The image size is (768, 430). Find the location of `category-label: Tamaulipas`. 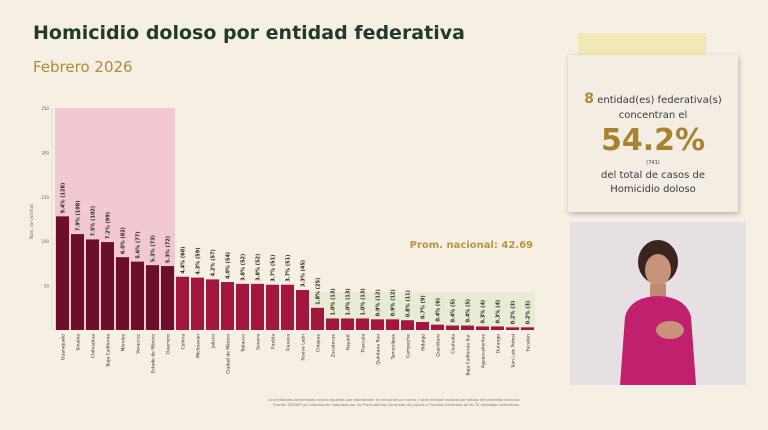

category-label: Tamaulipas is located at coordinates (394, 346).